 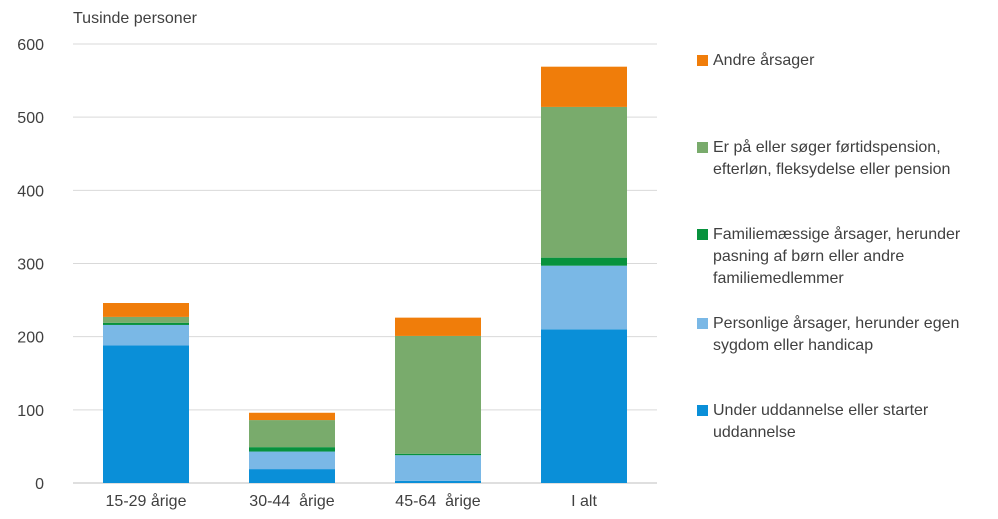 I want to click on x-tick-label: 30-44 årige, so click(x=291, y=501).